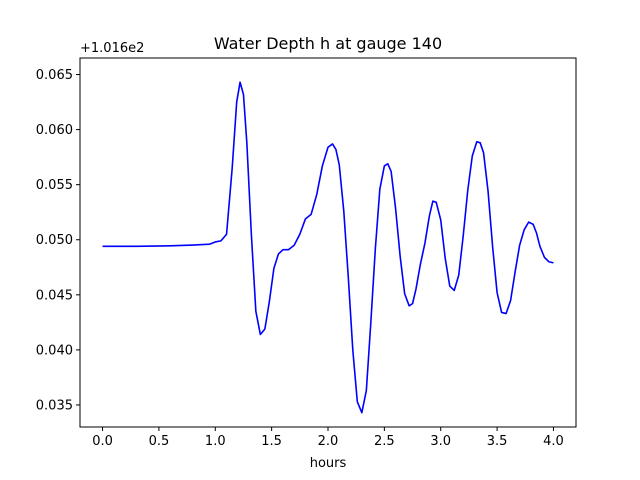 The height and width of the screenshot is (480, 640). What do you see at coordinates (54, 405) in the screenshot?
I see `y-tick-label: 0.035` at bounding box center [54, 405].